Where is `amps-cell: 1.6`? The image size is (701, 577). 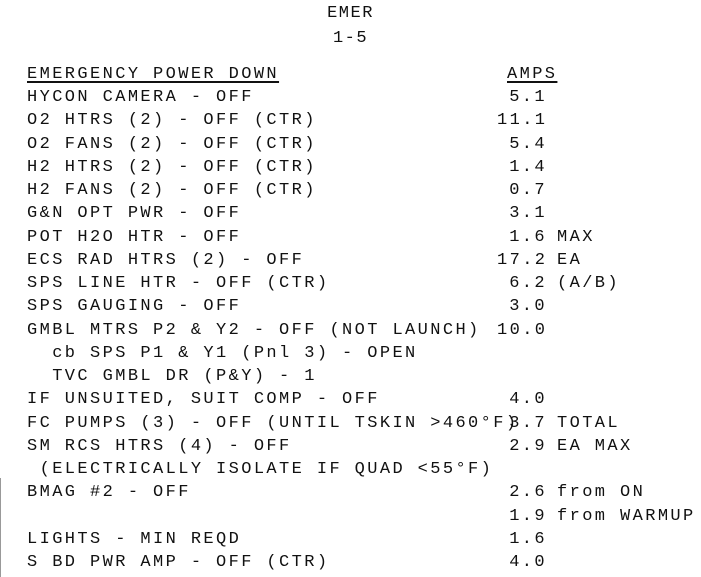 amps-cell: 1.6 is located at coordinates (527, 539).